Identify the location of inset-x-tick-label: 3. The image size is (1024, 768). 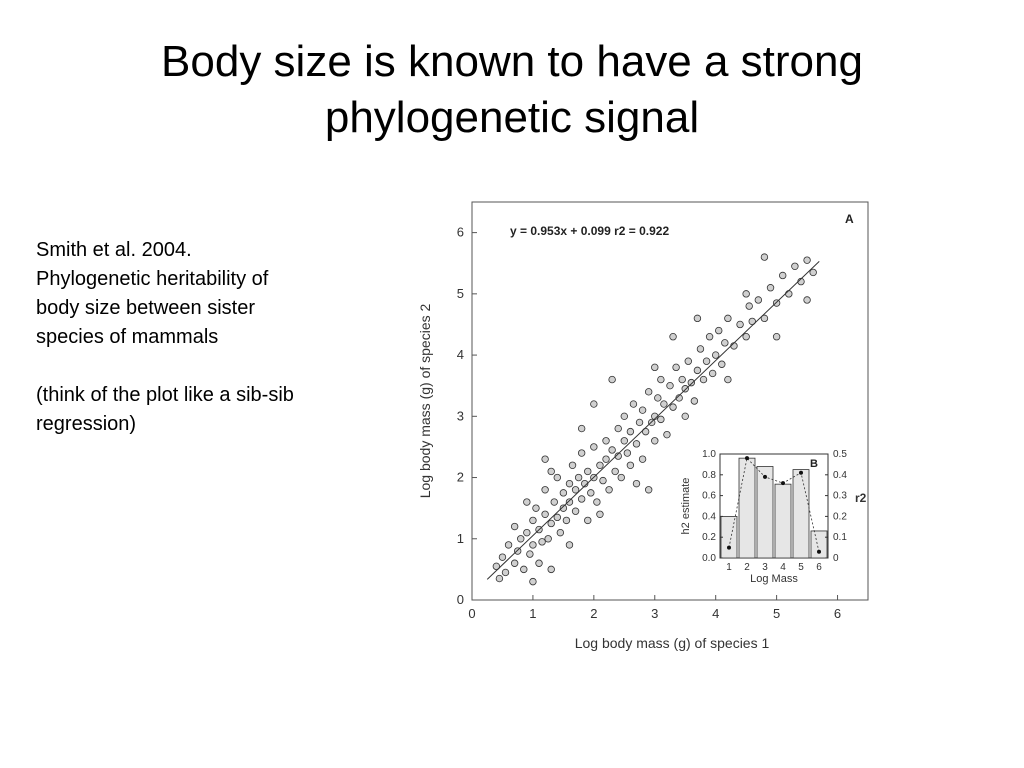
(765, 567).